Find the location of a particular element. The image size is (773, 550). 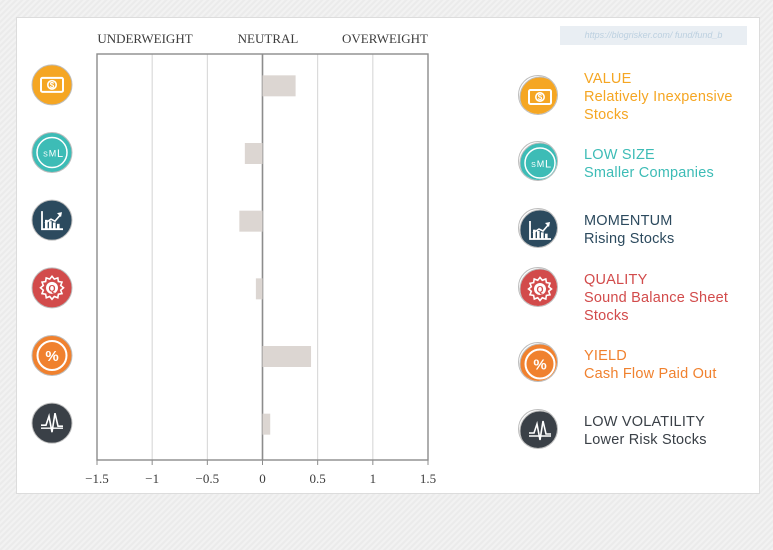

x-tick-labels: −1.5 −1 −0.5 0 0.5 1 1.5 is located at coordinates (260, 478).